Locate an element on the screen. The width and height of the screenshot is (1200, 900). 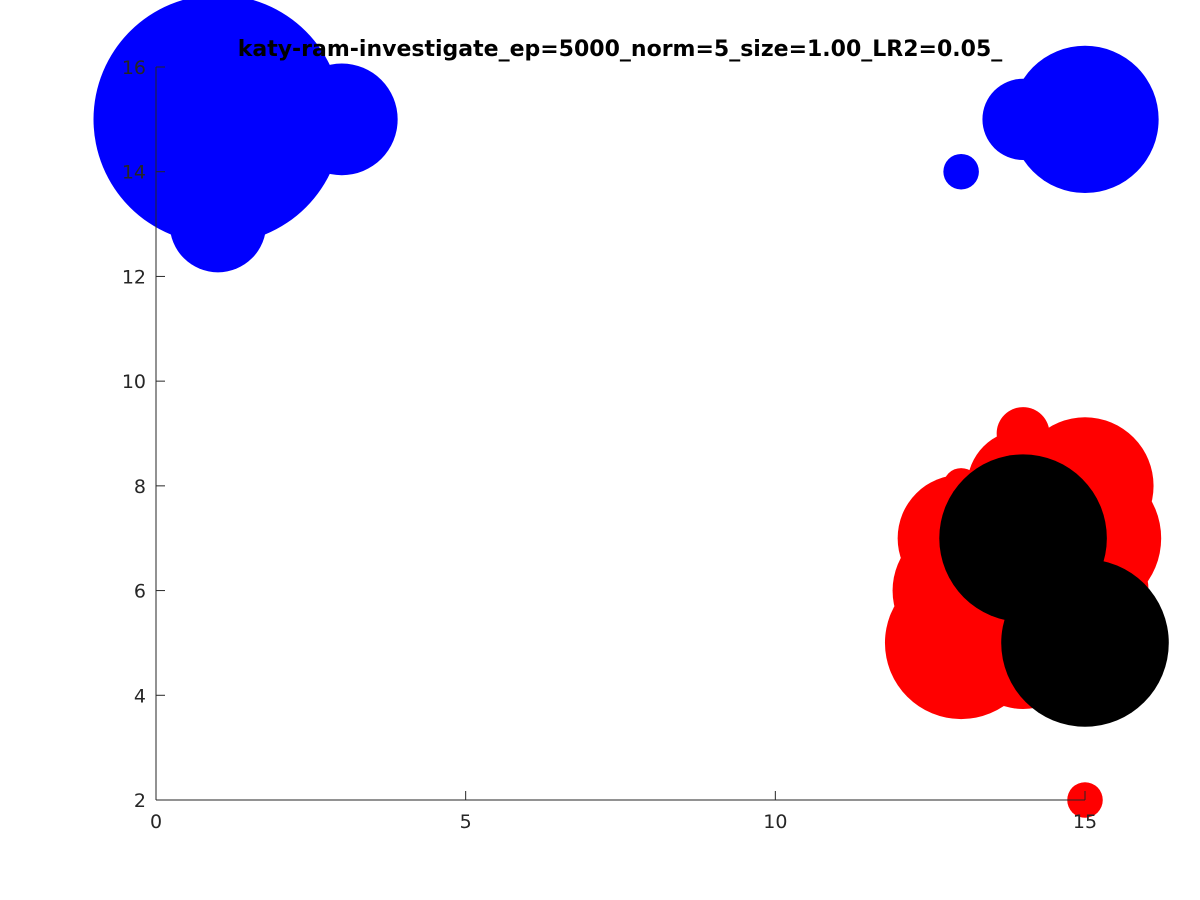
y-axis-ticks: 2 4 6 8 10 12 14 16 is located at coordinates (143, 434).